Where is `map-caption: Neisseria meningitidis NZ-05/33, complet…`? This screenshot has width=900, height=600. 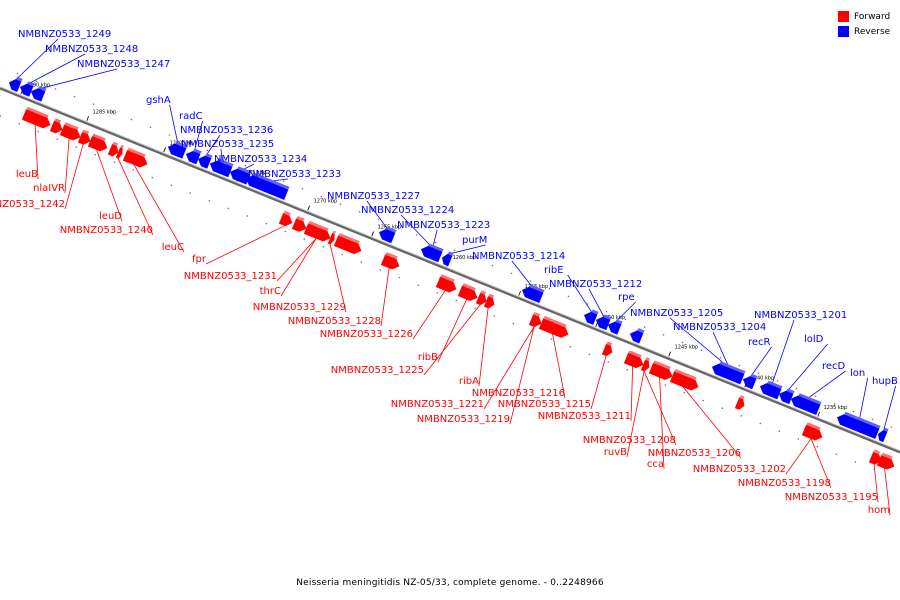
map-caption: Neisseria meningitidis NZ-05/33, complet… is located at coordinates (450, 583).